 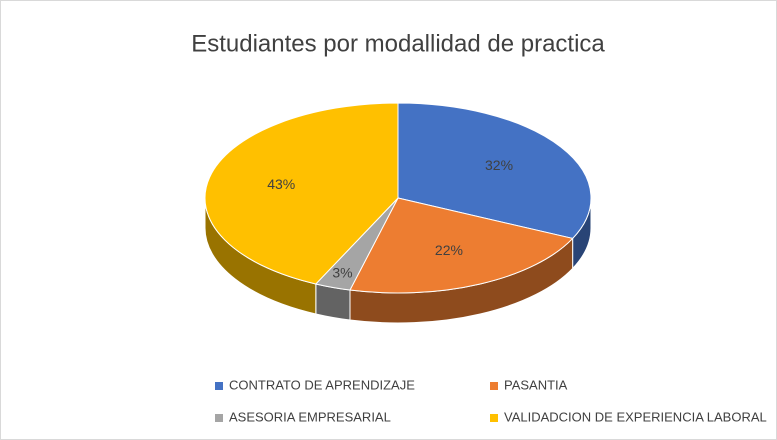 I want to click on legend-label: PASANTIA, so click(x=536, y=384).